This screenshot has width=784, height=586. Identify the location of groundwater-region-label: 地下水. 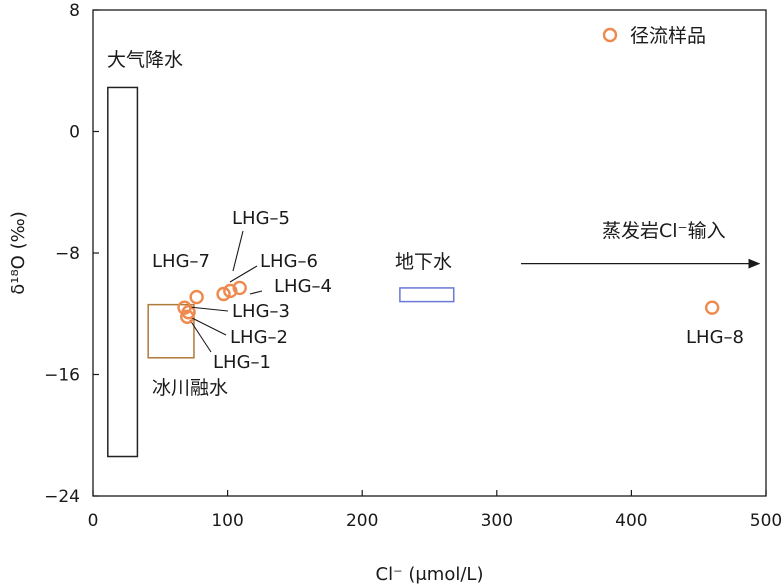
(423, 262).